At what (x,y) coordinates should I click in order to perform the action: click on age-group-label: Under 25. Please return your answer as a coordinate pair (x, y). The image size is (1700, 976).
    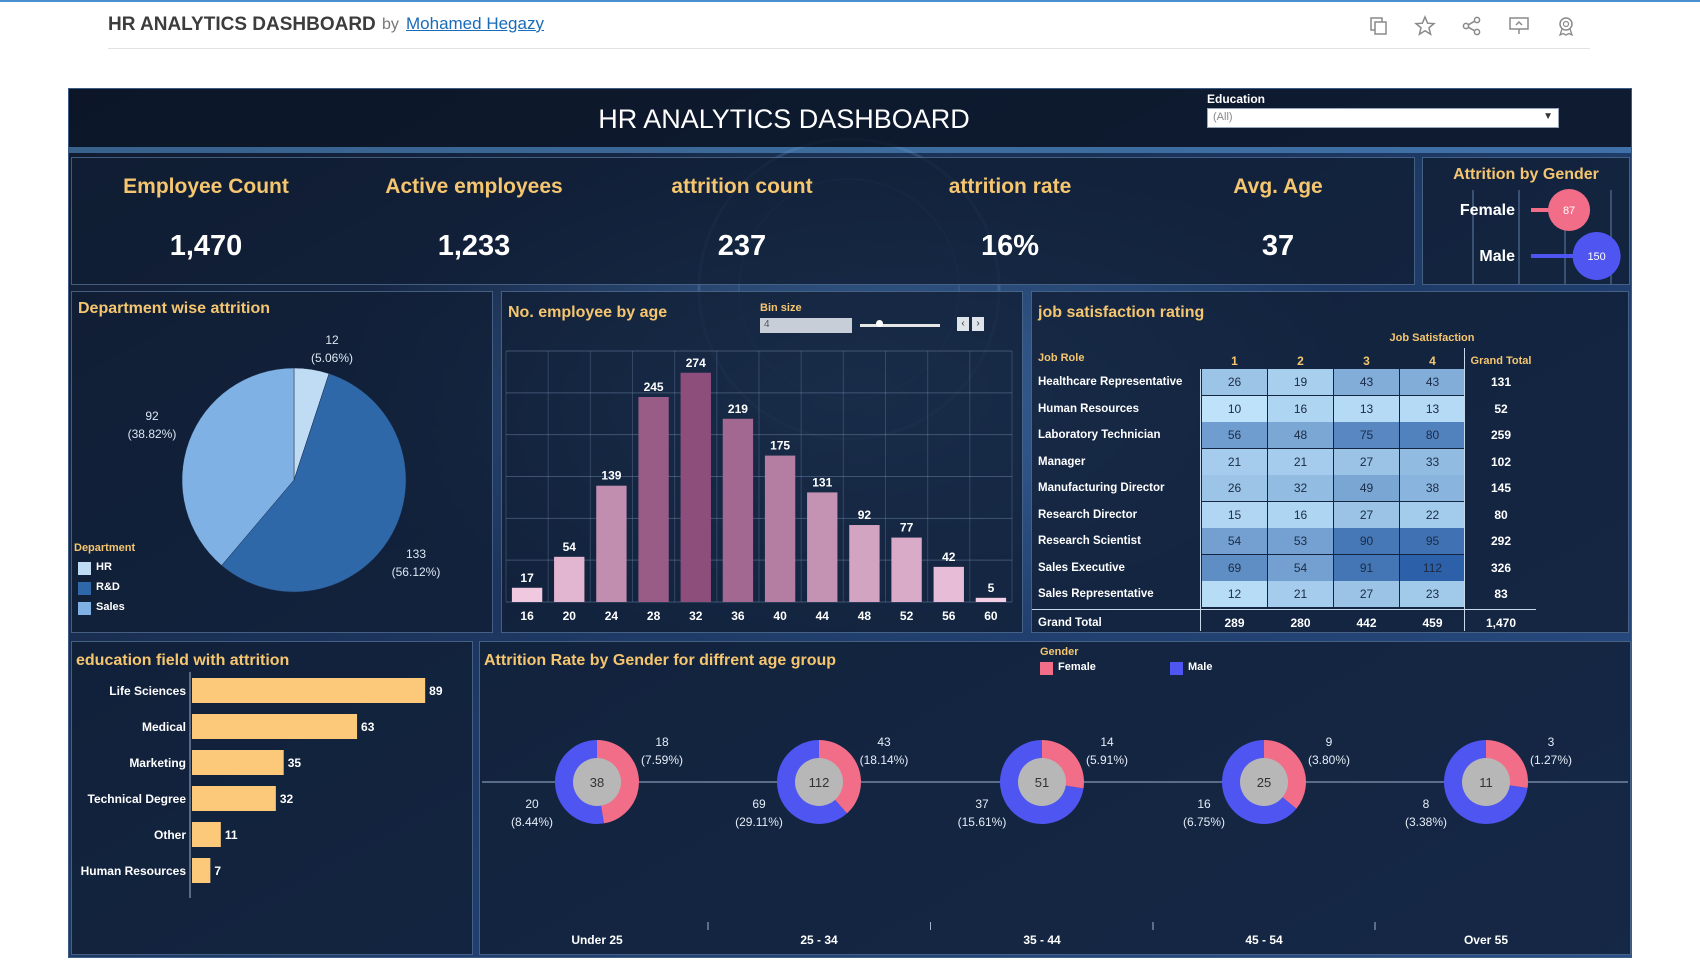
    Looking at the image, I should click on (597, 940).